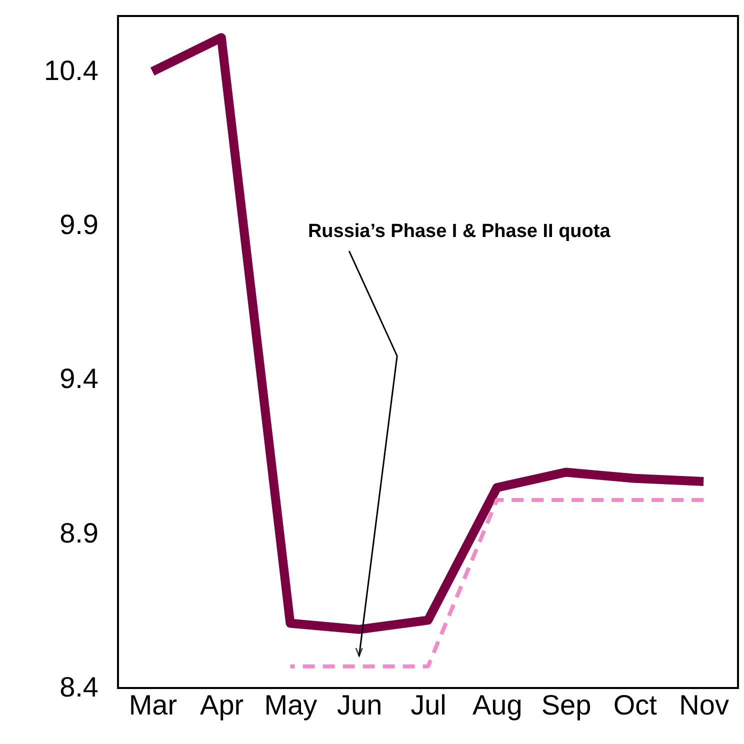 This screenshot has width=744, height=744. I want to click on x-tick-label: Oct, so click(635, 705).